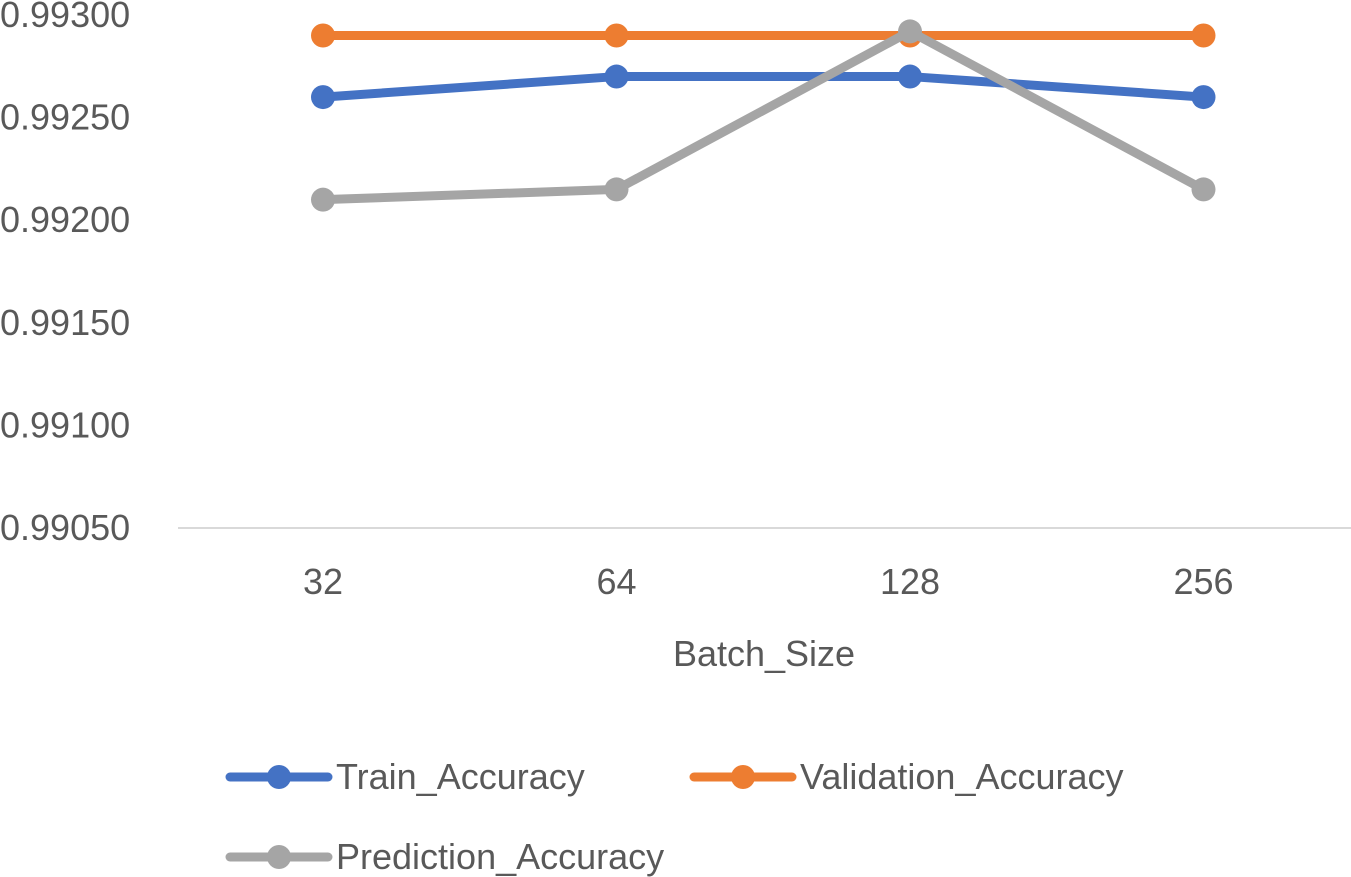  I want to click on y-tick-label: 0.99300, so click(65, 17).